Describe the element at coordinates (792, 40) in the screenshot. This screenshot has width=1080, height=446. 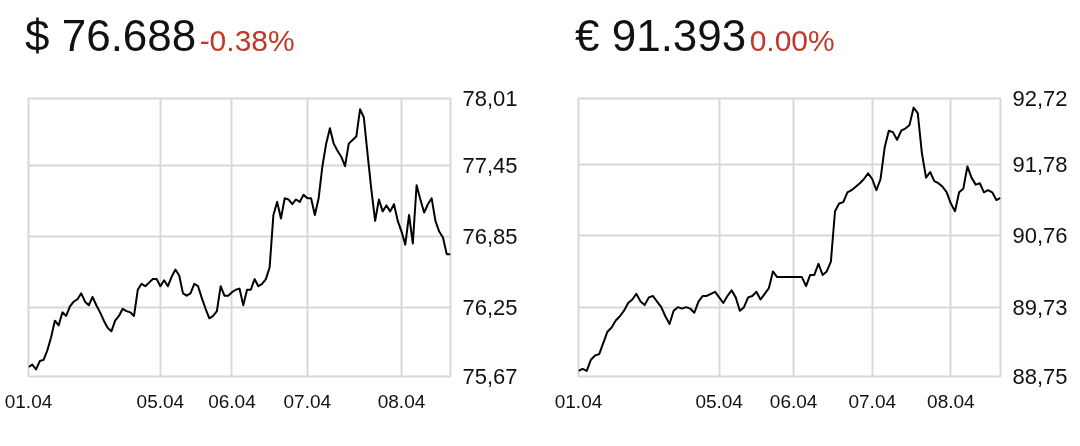
I see `chart-subtitle: 0.00%` at that location.